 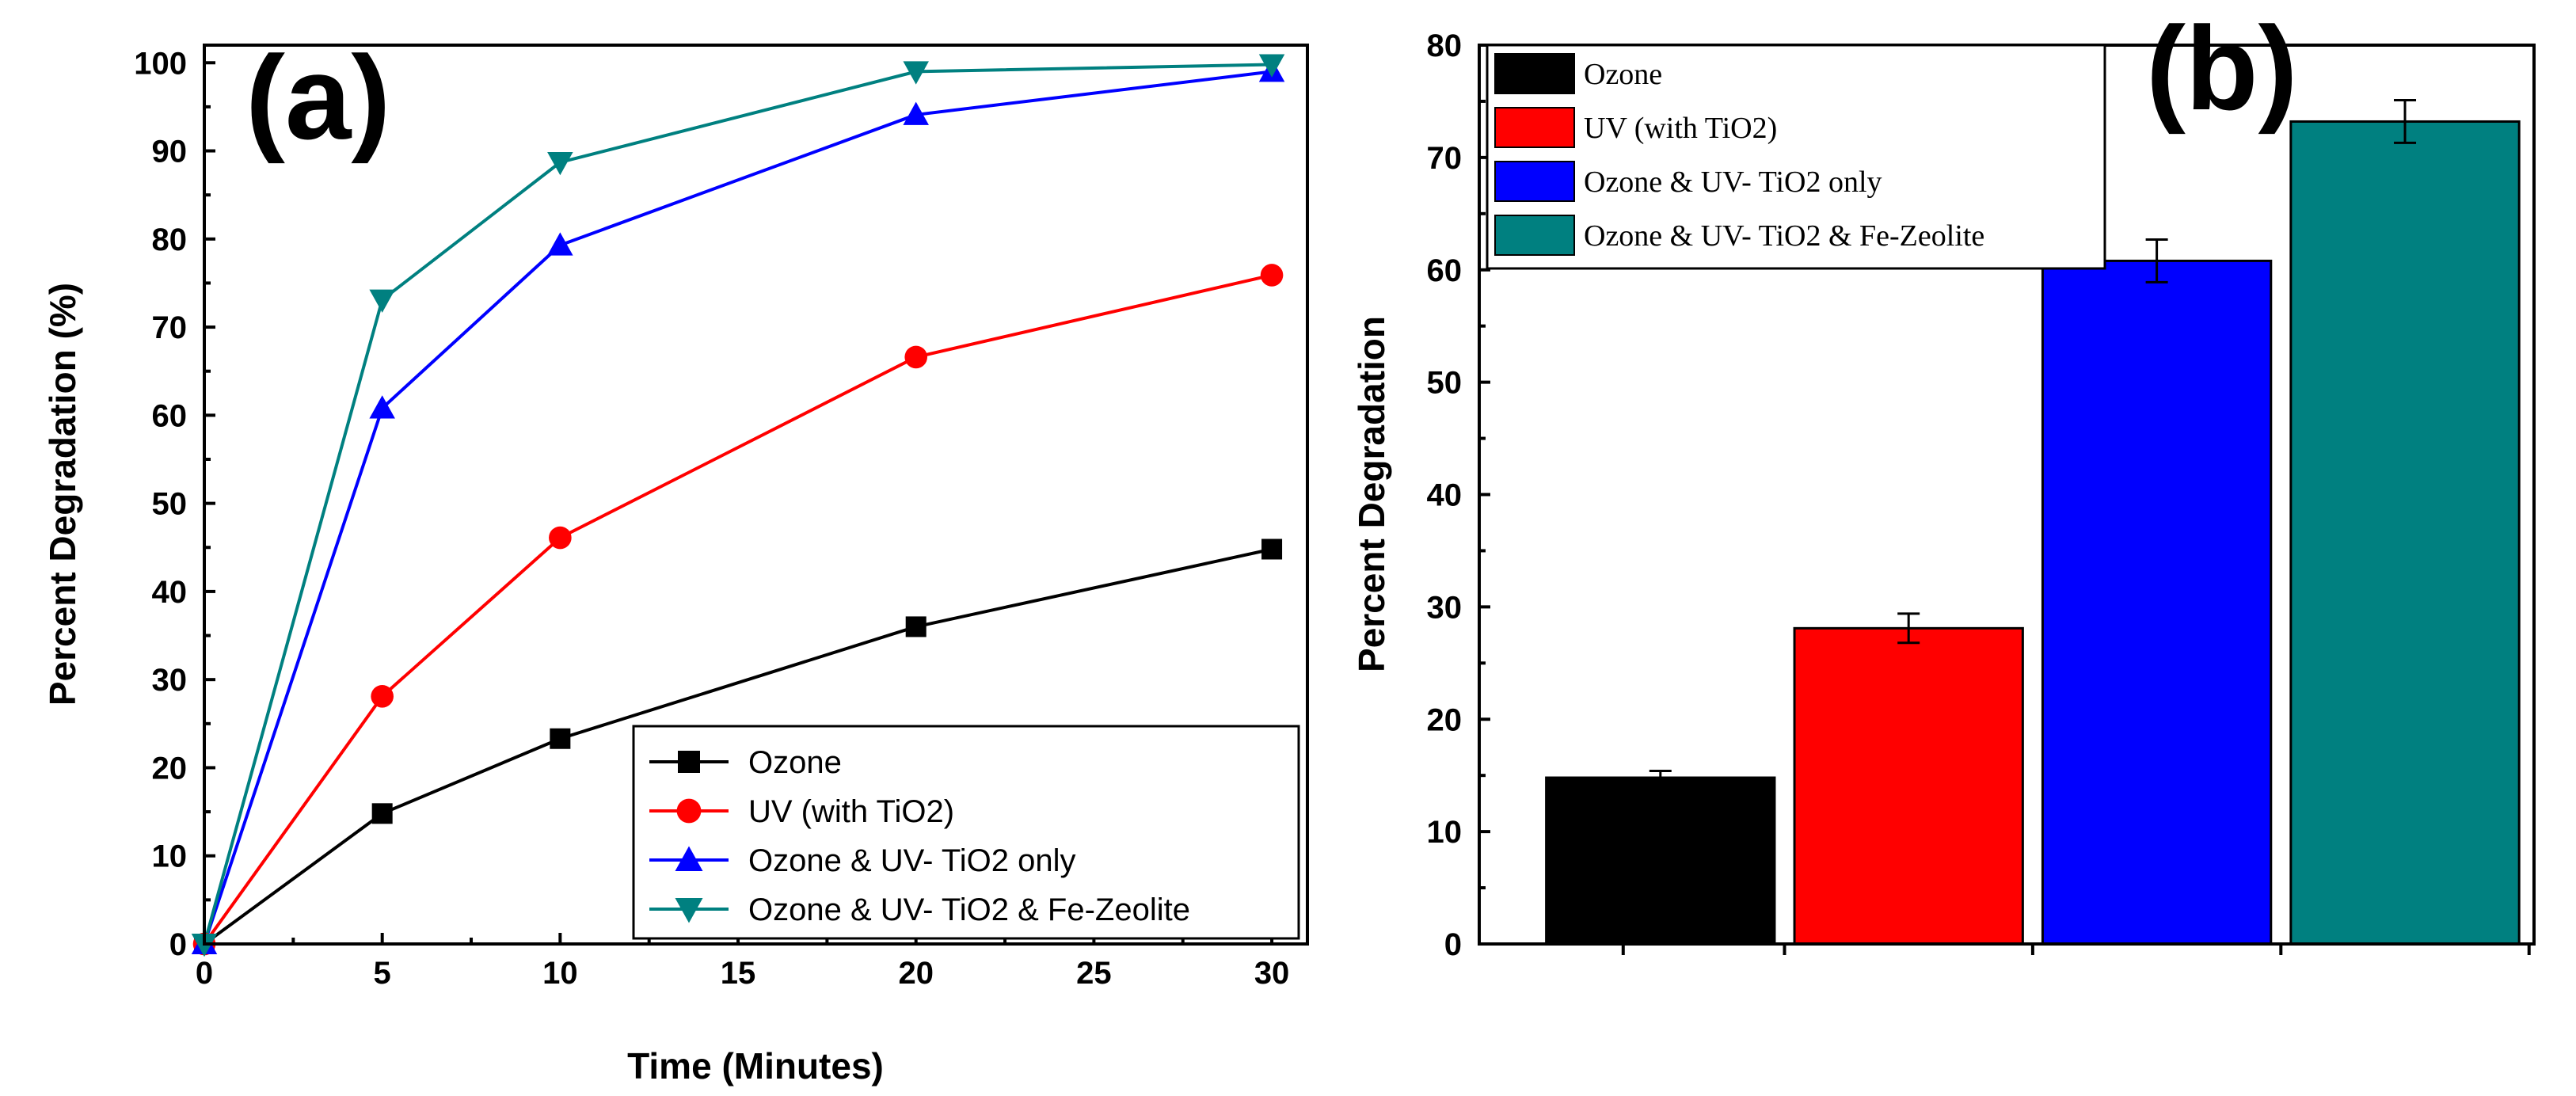 I want to click on chart-b-panel-label: (b), so click(x=2222, y=68).